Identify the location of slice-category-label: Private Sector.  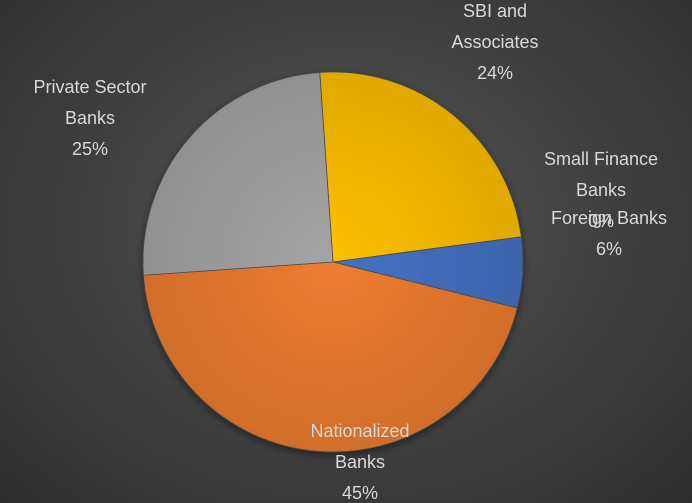
(89, 87).